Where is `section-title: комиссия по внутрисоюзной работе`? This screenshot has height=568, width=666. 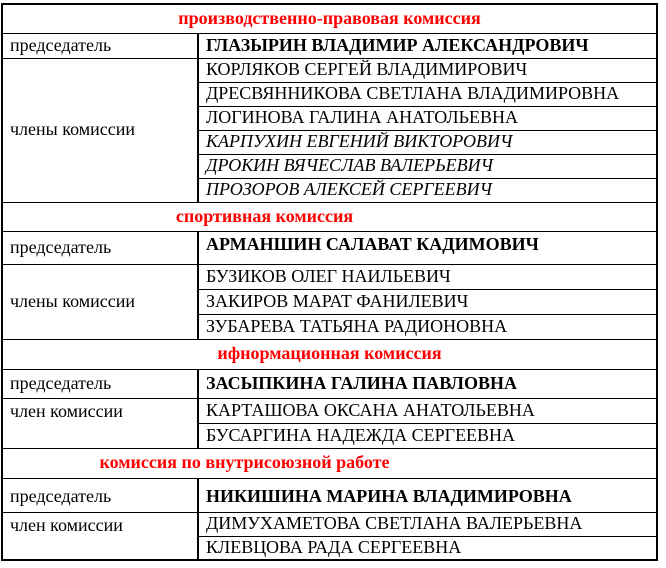 section-title: комиссия по внутрисоюзной работе is located at coordinates (329, 463).